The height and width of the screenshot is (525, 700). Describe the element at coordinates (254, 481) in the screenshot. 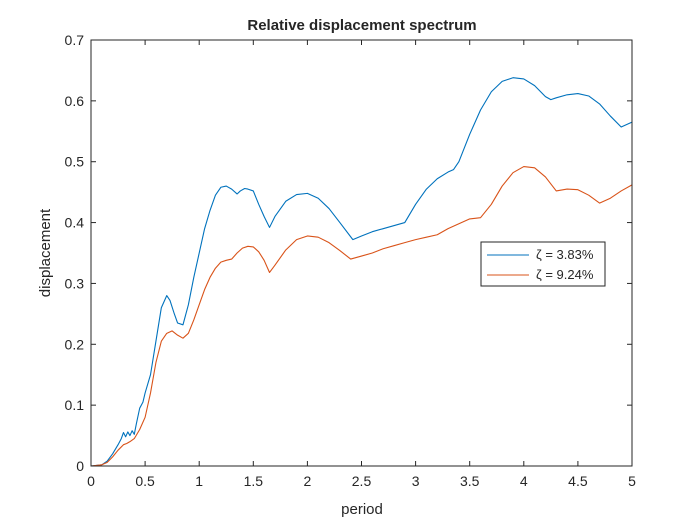

I see `x-tick-label: 1.5` at that location.